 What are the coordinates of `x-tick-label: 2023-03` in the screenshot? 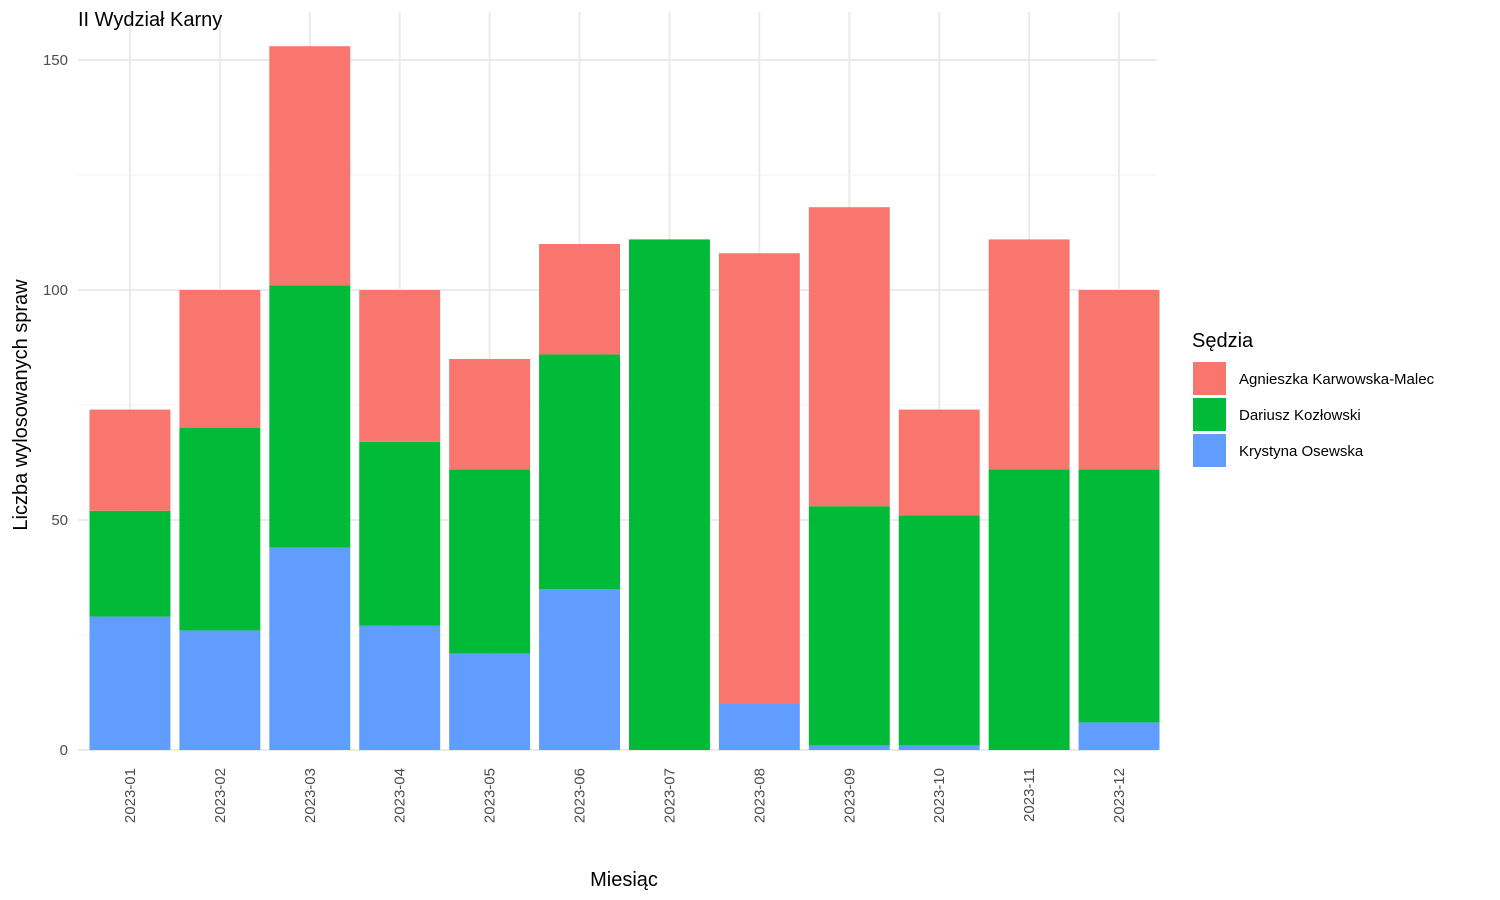 It's located at (310, 795).